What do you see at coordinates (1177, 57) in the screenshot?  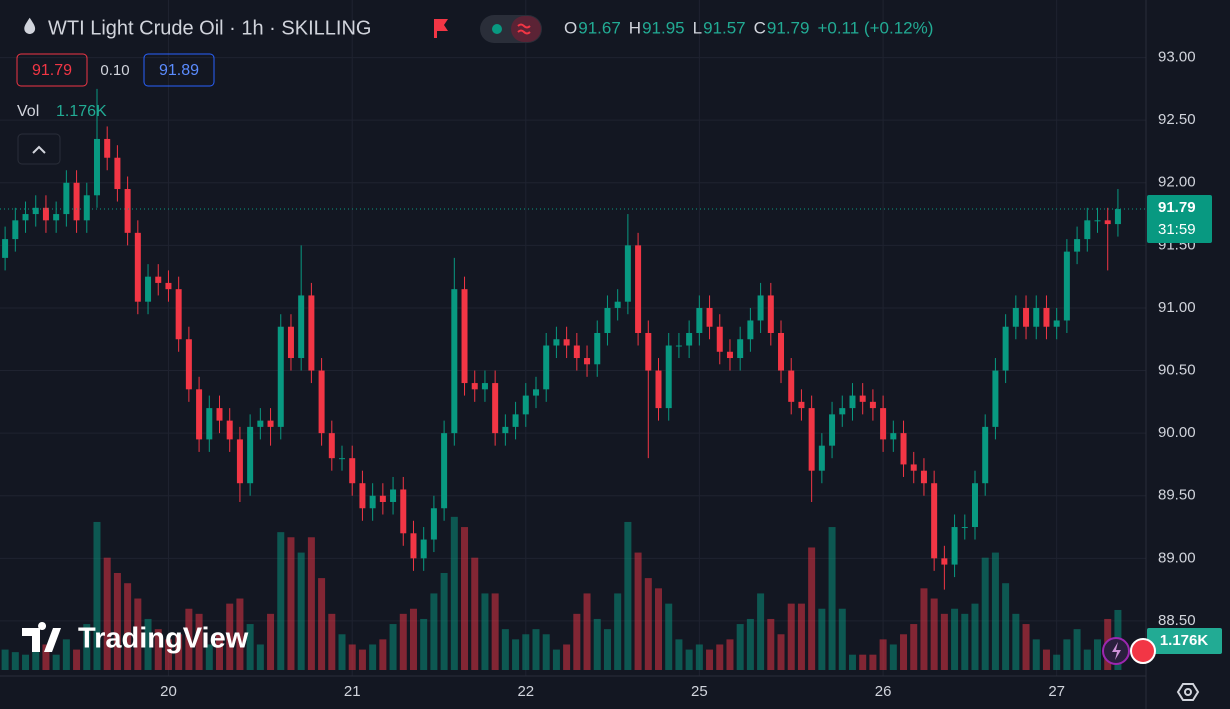 I see `y-tick-label: 93.00` at bounding box center [1177, 57].